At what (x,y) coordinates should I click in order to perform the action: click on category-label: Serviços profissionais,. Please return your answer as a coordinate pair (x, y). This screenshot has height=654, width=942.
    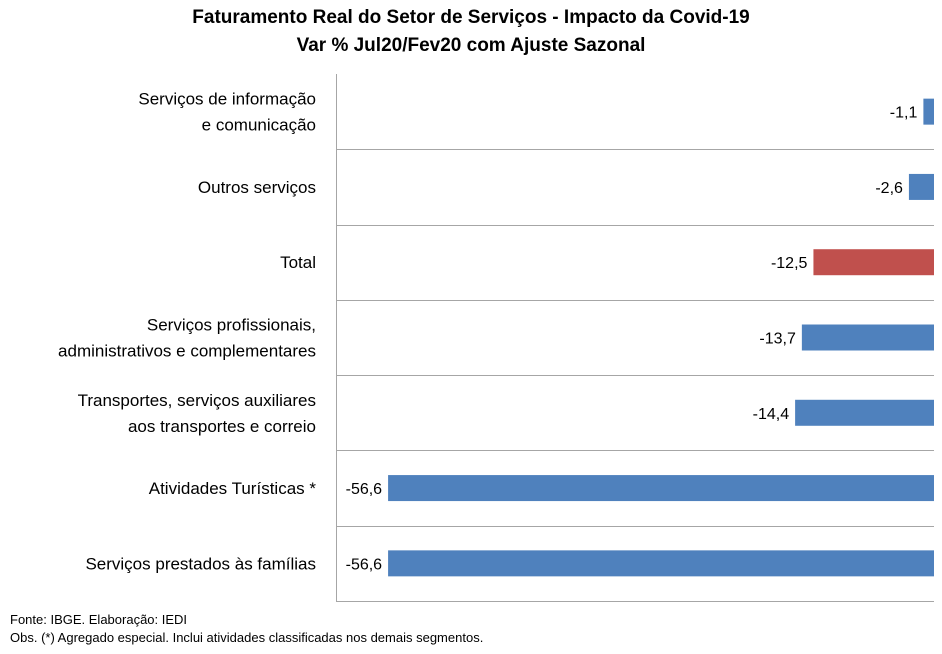
    Looking at the image, I should click on (231, 325).